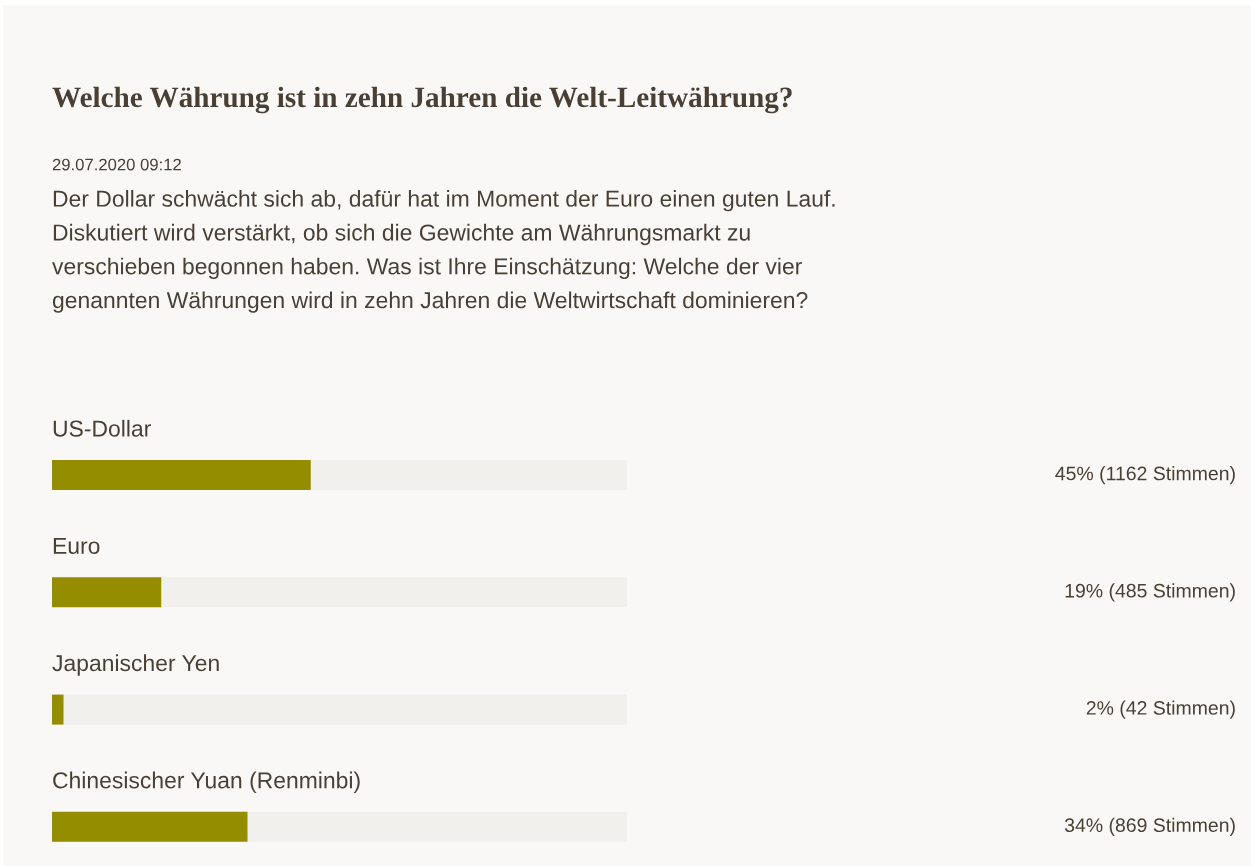  I want to click on y-tick-label: Euro, so click(76, 545).